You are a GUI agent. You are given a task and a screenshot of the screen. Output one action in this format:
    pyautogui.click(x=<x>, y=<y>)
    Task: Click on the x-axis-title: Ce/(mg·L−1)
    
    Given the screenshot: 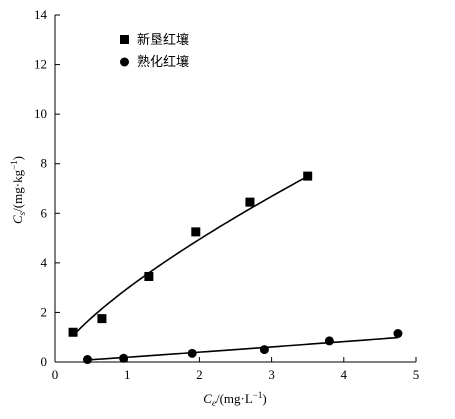 What is the action you would take?
    pyautogui.click(x=234, y=399)
    